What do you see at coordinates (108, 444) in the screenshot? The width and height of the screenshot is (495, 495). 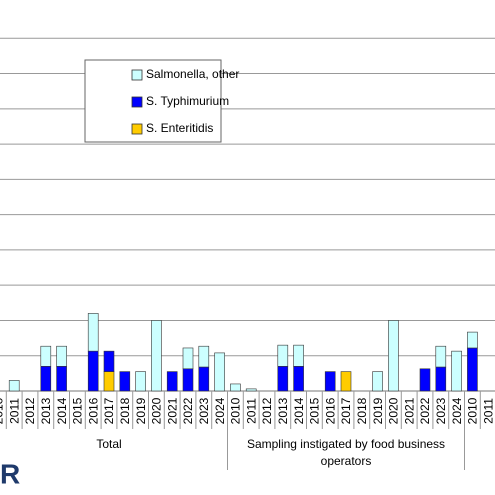 I see `group-label: Total` at bounding box center [108, 444].